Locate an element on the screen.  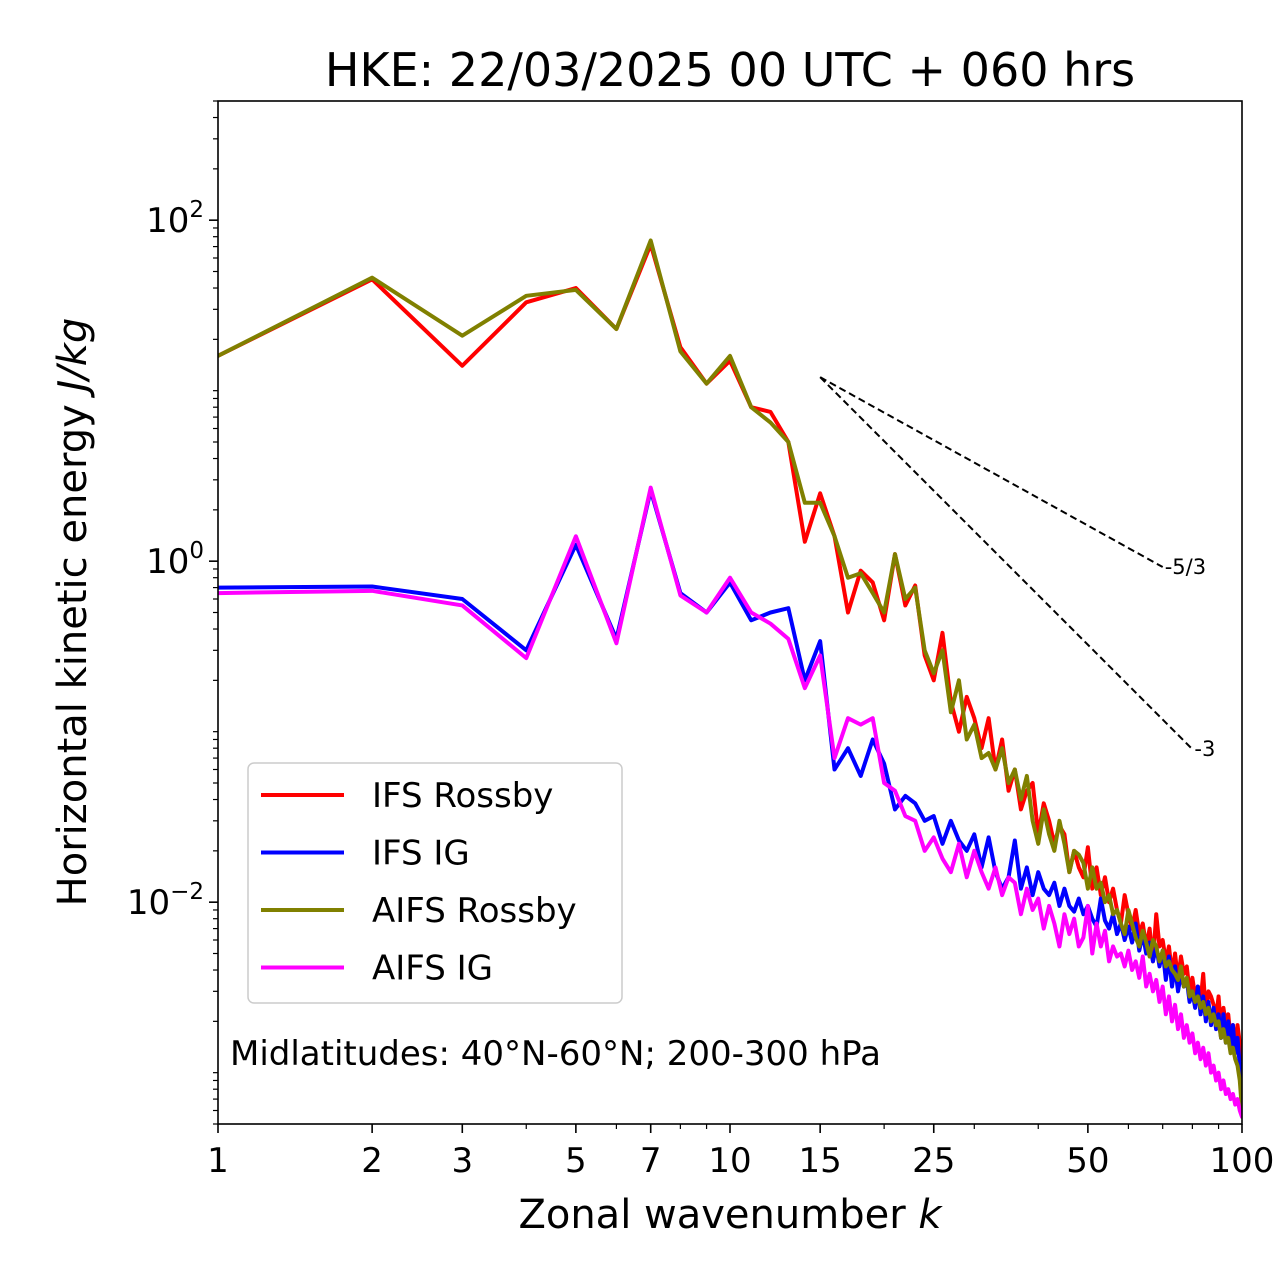
legend: IFS Rossby IFS IG AIFS Rossby AIFS IG is located at coordinates (435, 883).